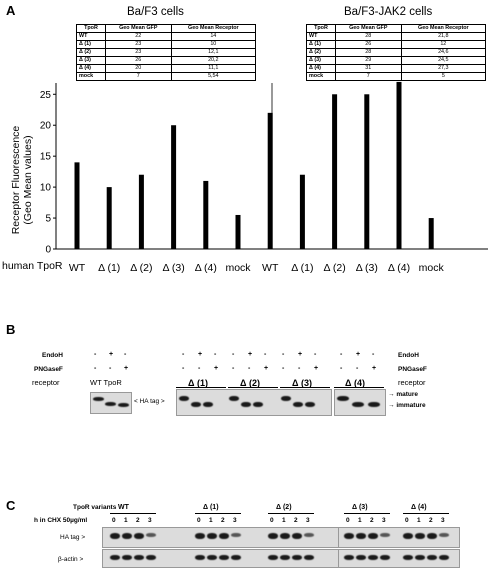 Image resolution: width=490 pixels, height=571 pixels. What do you see at coordinates (149, 401) in the screenshot?
I see `ha-tag-label-b: < HA tag >` at bounding box center [149, 401].